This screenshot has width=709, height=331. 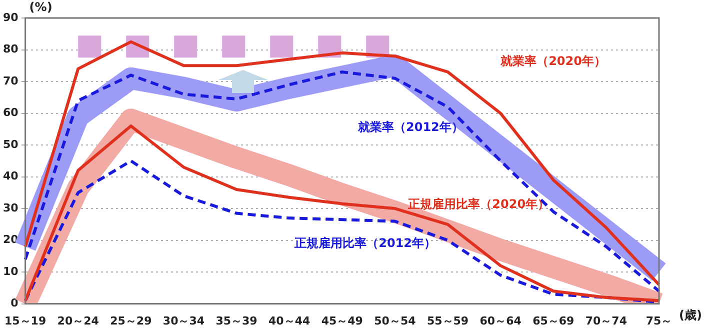 I want to click on series-label: 正規雇用比率（2020年）, so click(x=478, y=204).